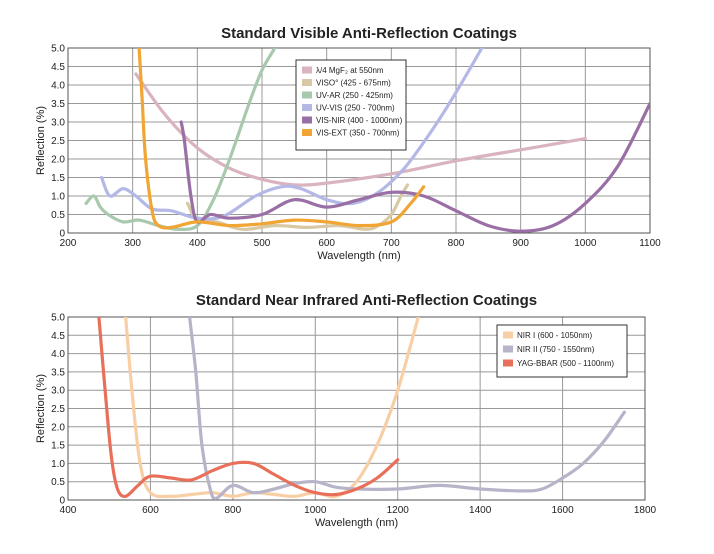  I want to click on x-tick-label: 1200, so click(398, 510).